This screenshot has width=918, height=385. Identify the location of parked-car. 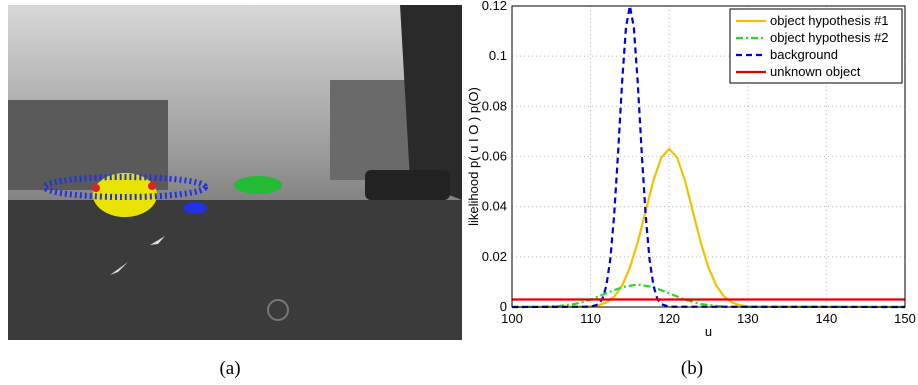
(407, 185).